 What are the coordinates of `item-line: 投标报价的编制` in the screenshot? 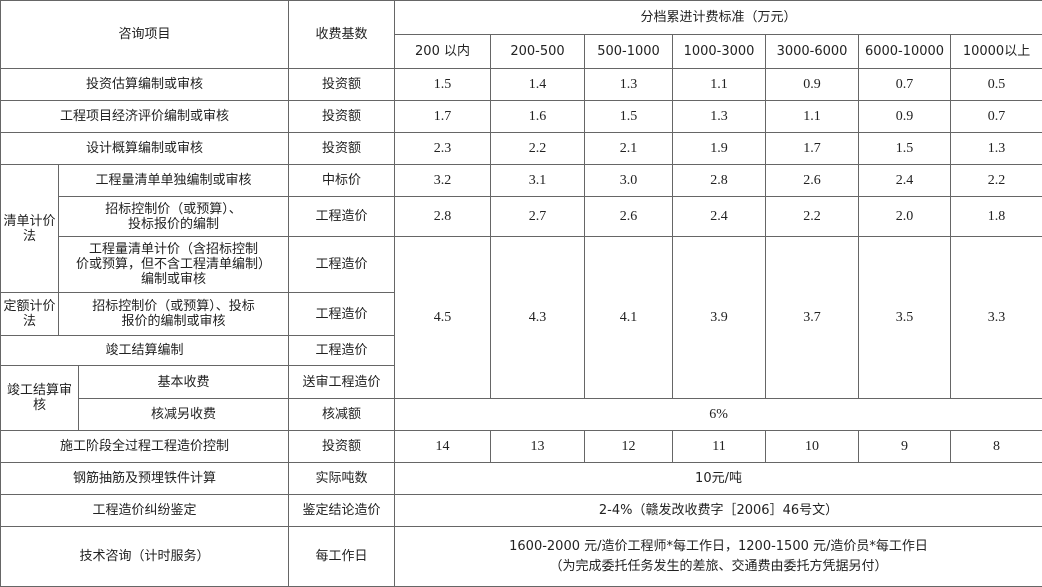 It's located at (173, 224).